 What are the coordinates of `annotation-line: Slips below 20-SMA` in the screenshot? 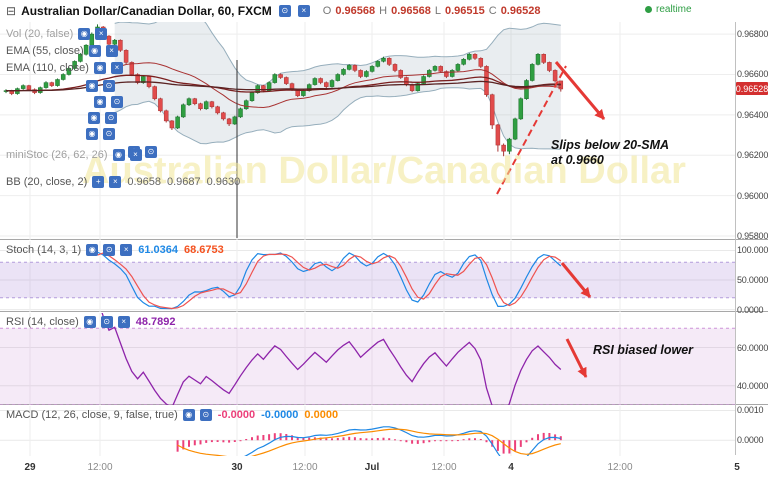 It's located at (610, 145).